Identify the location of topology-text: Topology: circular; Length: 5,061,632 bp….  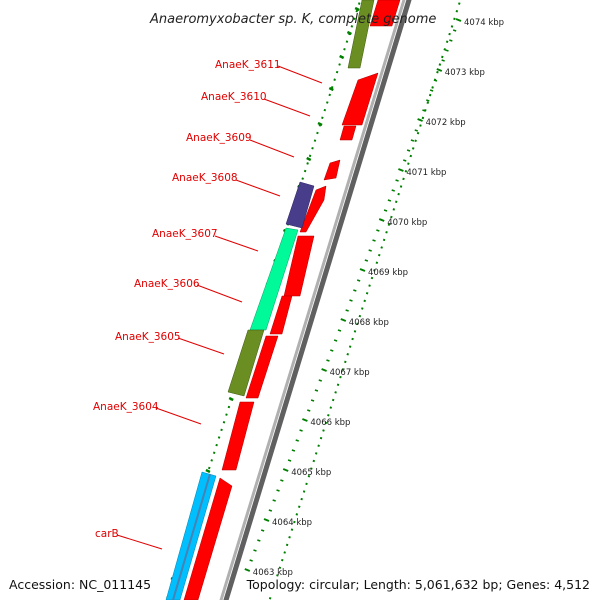
(418, 584).